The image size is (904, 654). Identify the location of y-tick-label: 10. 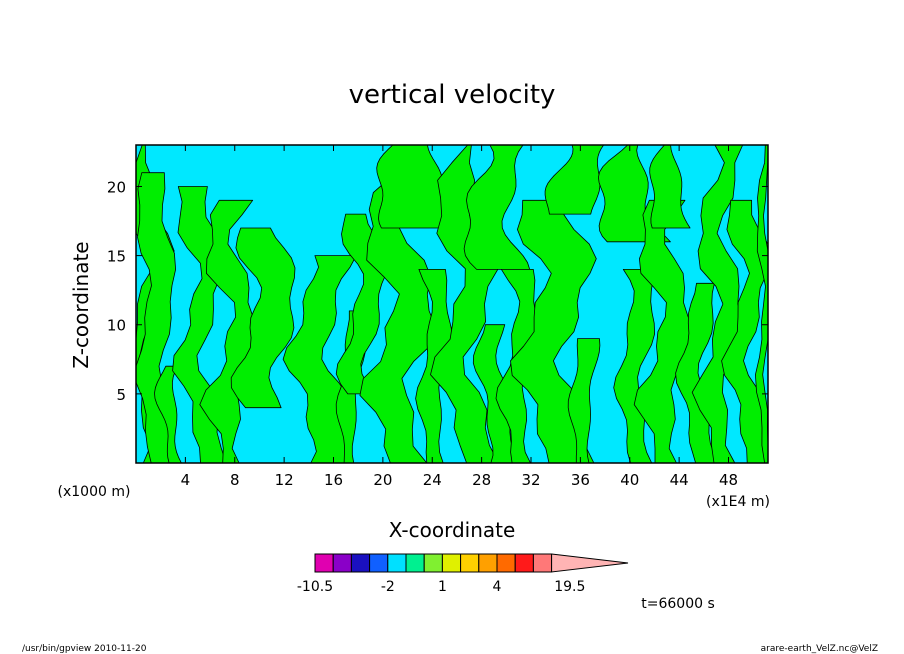
(116, 326).